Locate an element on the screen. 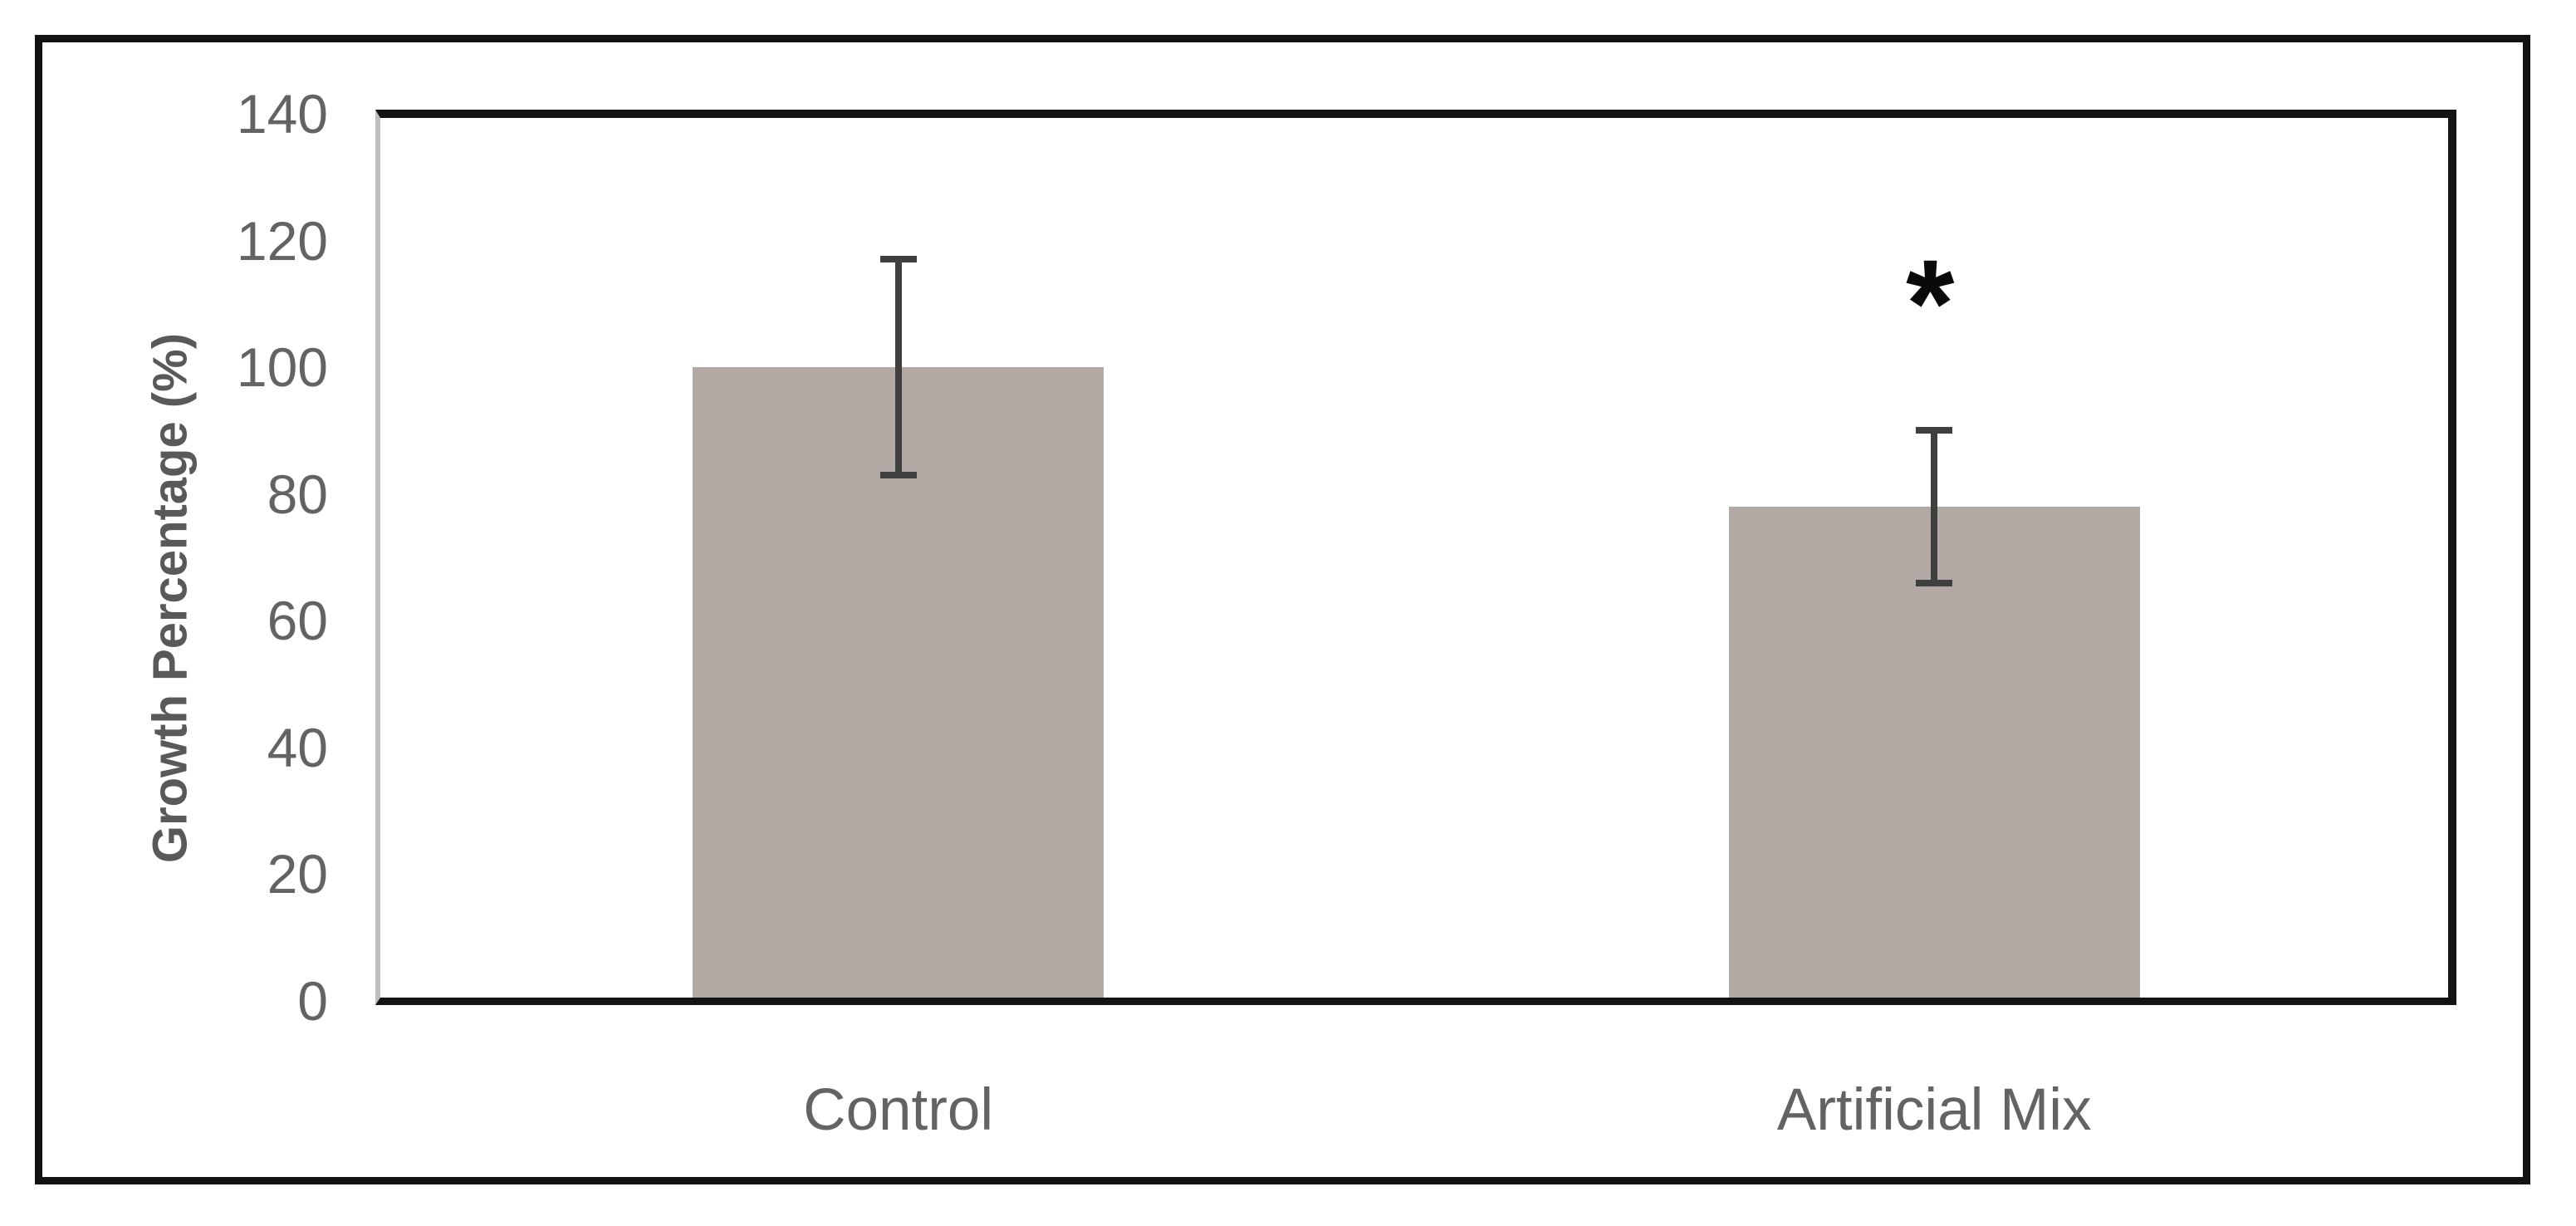 This screenshot has width=2576, height=1226. y-tick-label: 80 is located at coordinates (298, 494).